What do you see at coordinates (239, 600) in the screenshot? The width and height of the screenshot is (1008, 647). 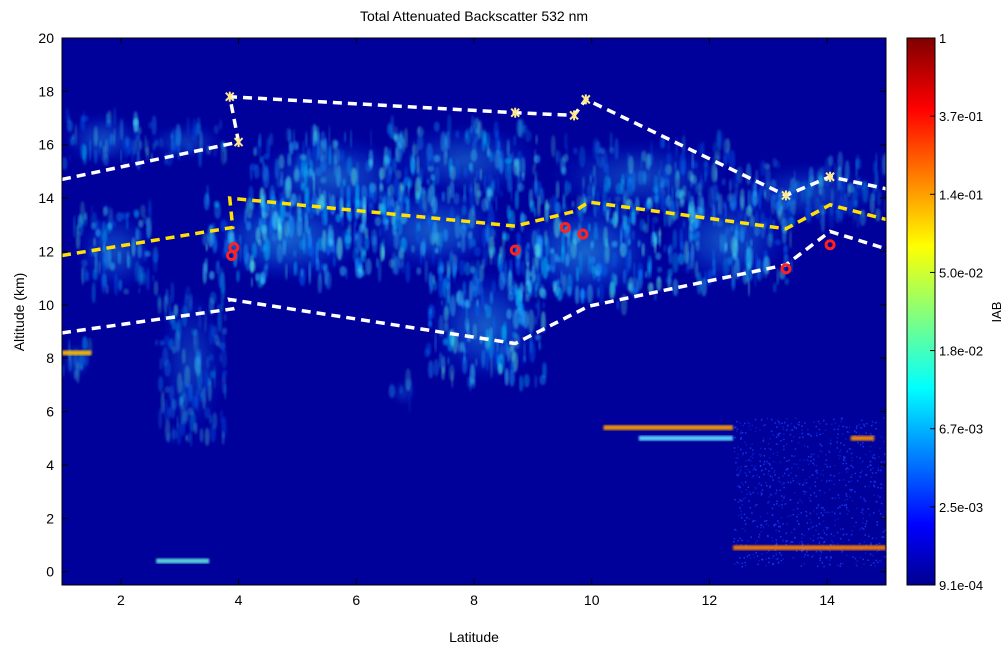 I see `x-tick-label: 4` at bounding box center [239, 600].